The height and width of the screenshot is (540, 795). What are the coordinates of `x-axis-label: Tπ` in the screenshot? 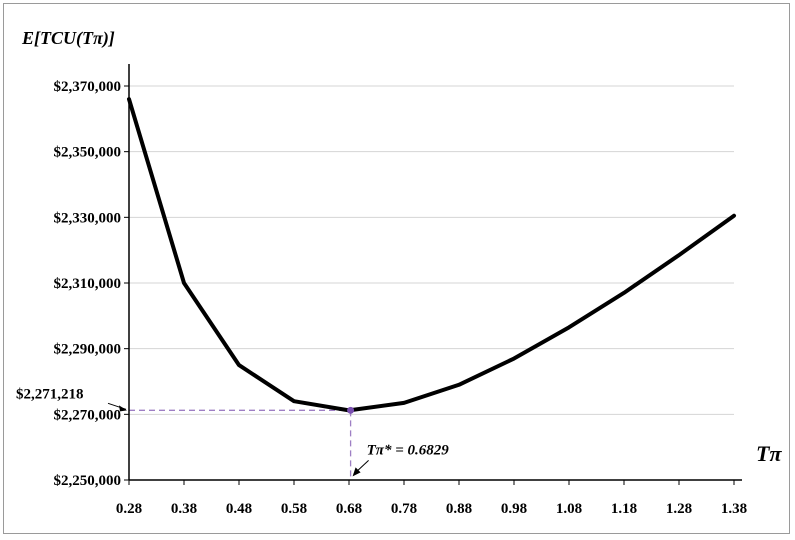 It's located at (769, 453).